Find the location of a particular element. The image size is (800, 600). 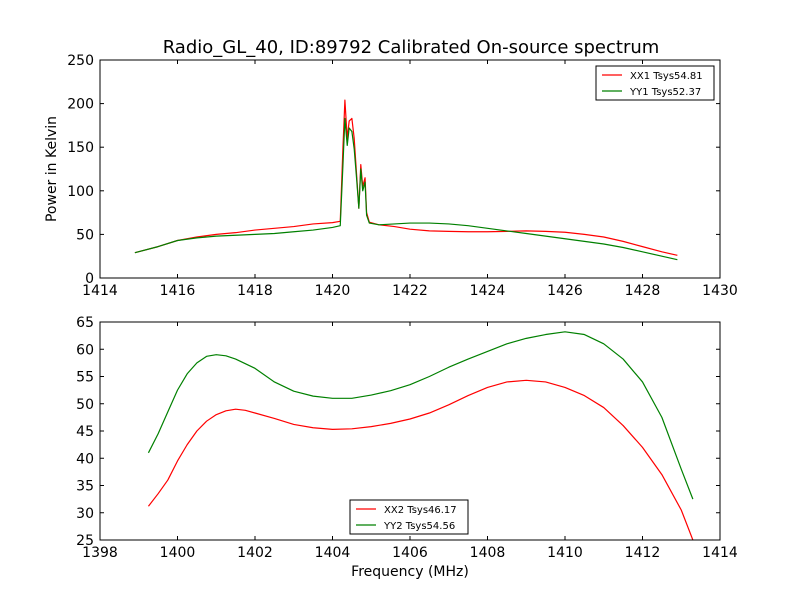

x-tick-label: 1428 is located at coordinates (643, 291).